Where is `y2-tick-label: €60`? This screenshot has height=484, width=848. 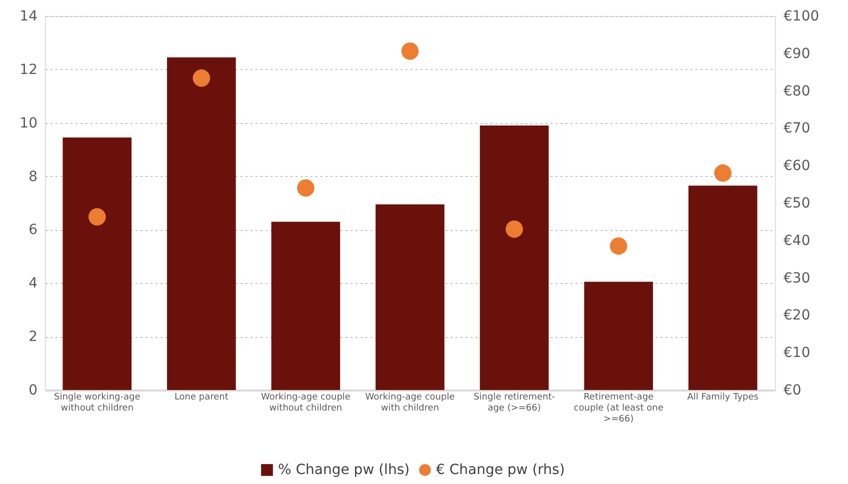 y2-tick-label: €60 is located at coordinates (797, 166).